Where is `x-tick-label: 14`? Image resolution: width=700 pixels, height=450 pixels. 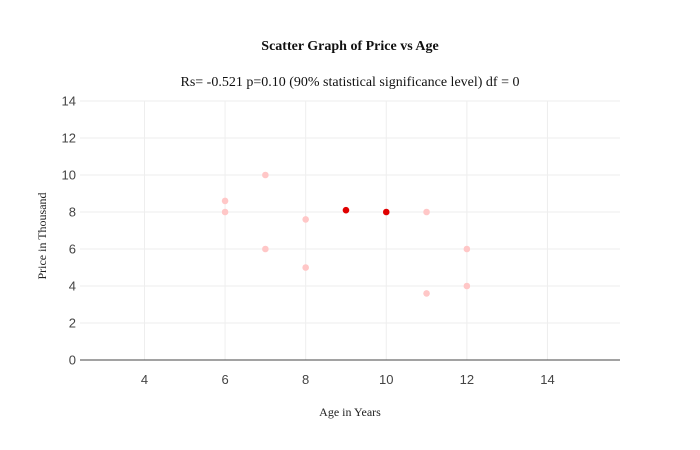
x-tick-label: 14 is located at coordinates (547, 379).